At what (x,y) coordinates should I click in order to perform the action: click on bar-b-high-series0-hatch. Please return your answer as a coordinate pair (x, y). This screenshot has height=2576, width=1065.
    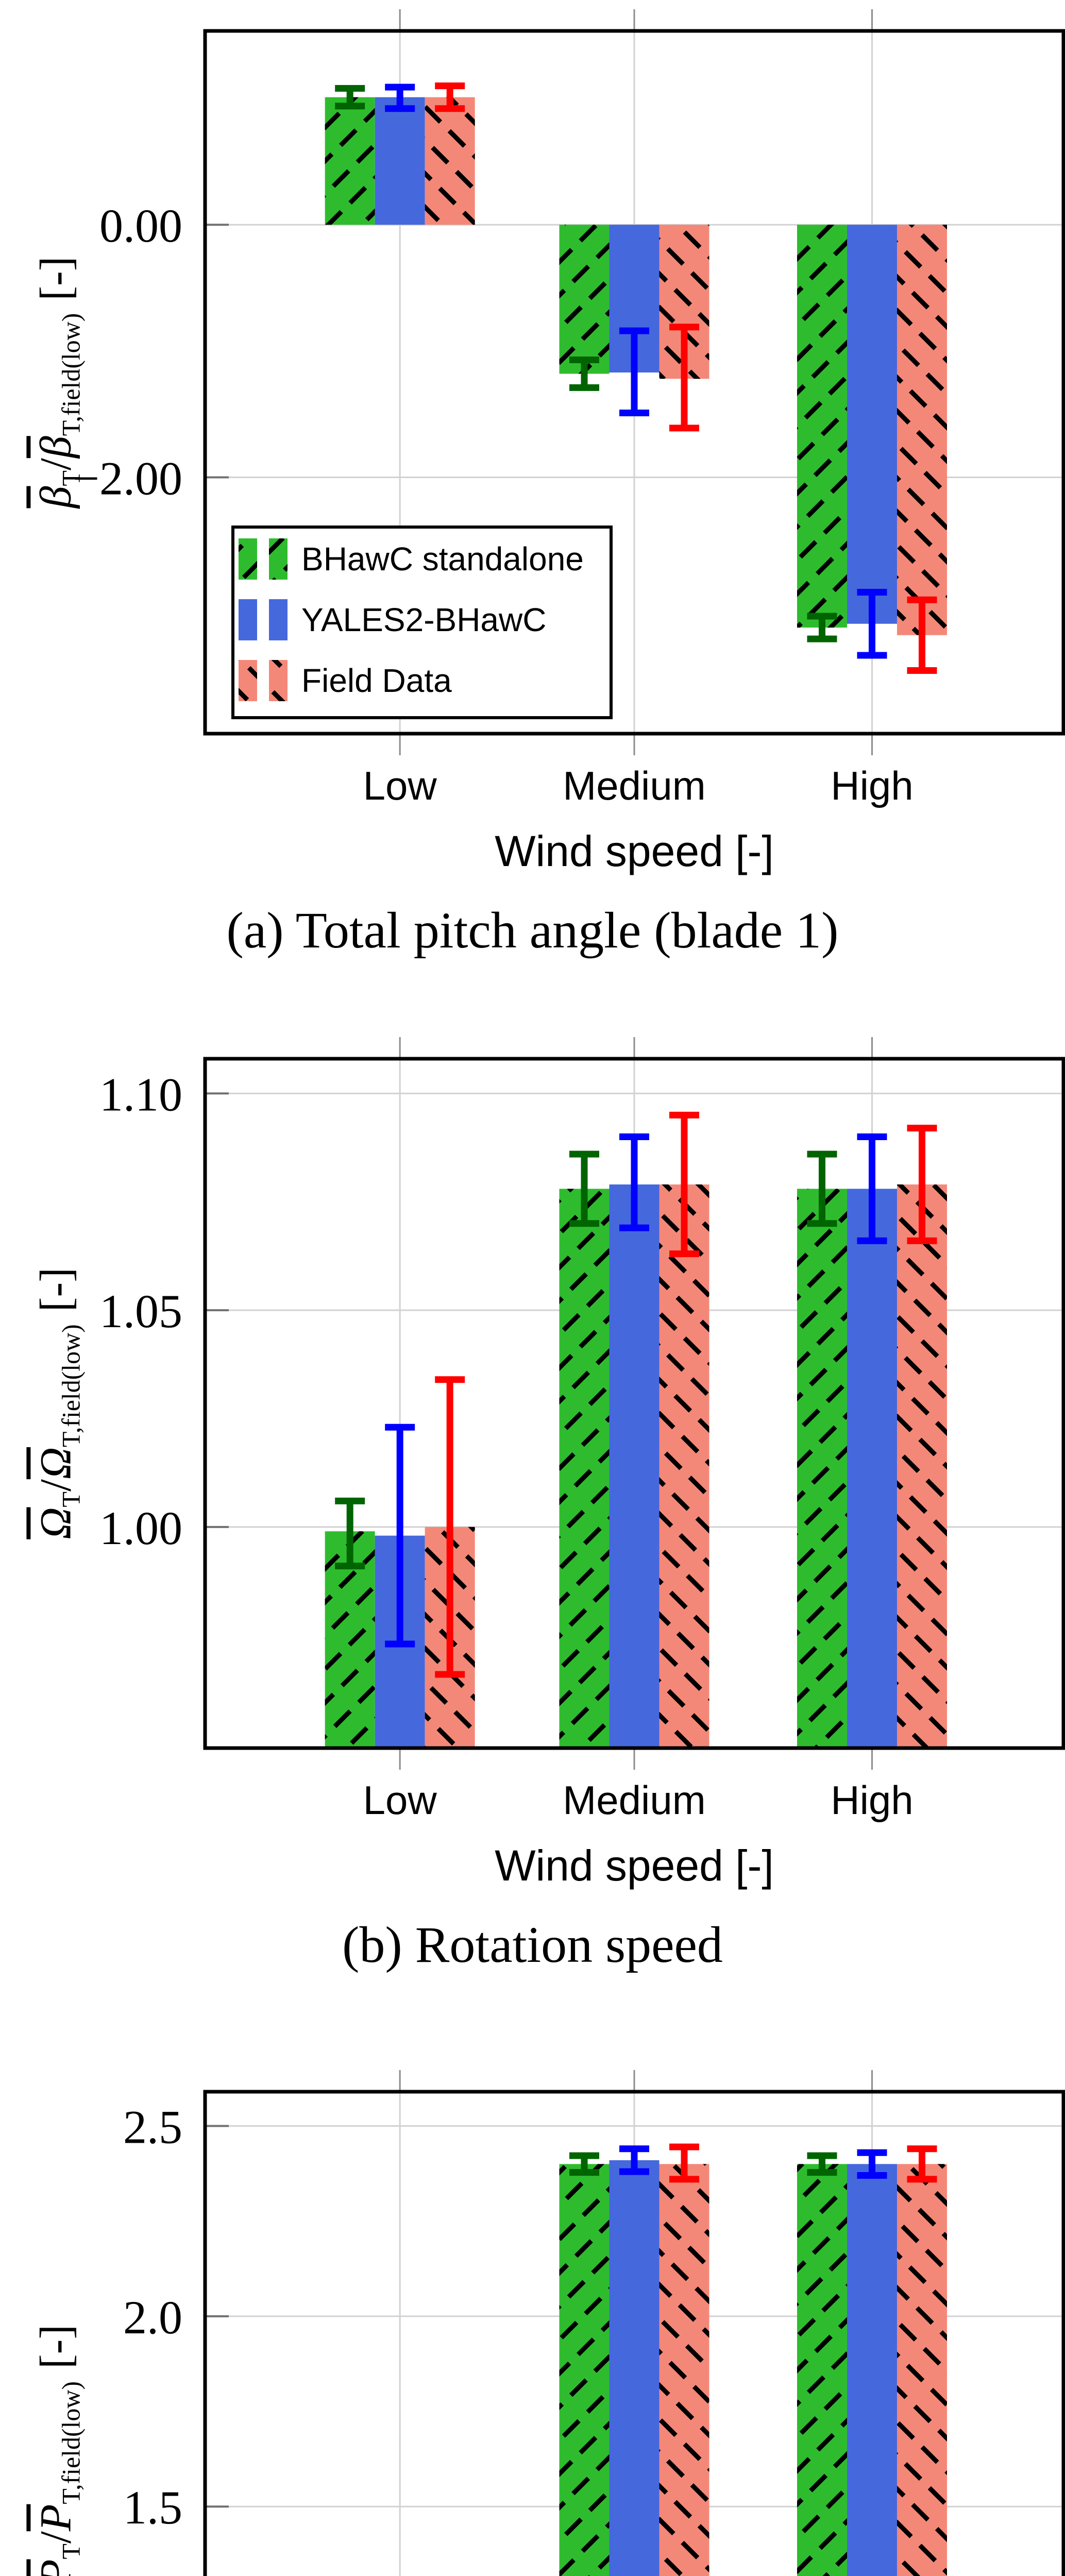
    Looking at the image, I should click on (822, 1468).